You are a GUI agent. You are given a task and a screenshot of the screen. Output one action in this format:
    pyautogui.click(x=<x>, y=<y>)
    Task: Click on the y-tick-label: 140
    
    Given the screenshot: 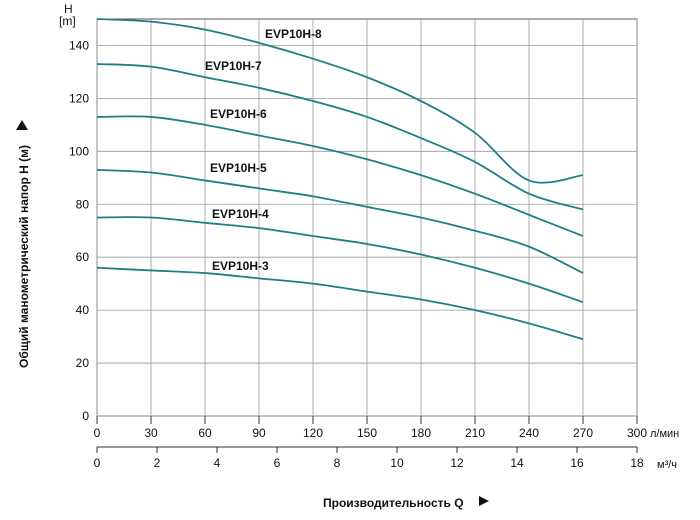 What is the action you would take?
    pyautogui.click(x=79, y=45)
    